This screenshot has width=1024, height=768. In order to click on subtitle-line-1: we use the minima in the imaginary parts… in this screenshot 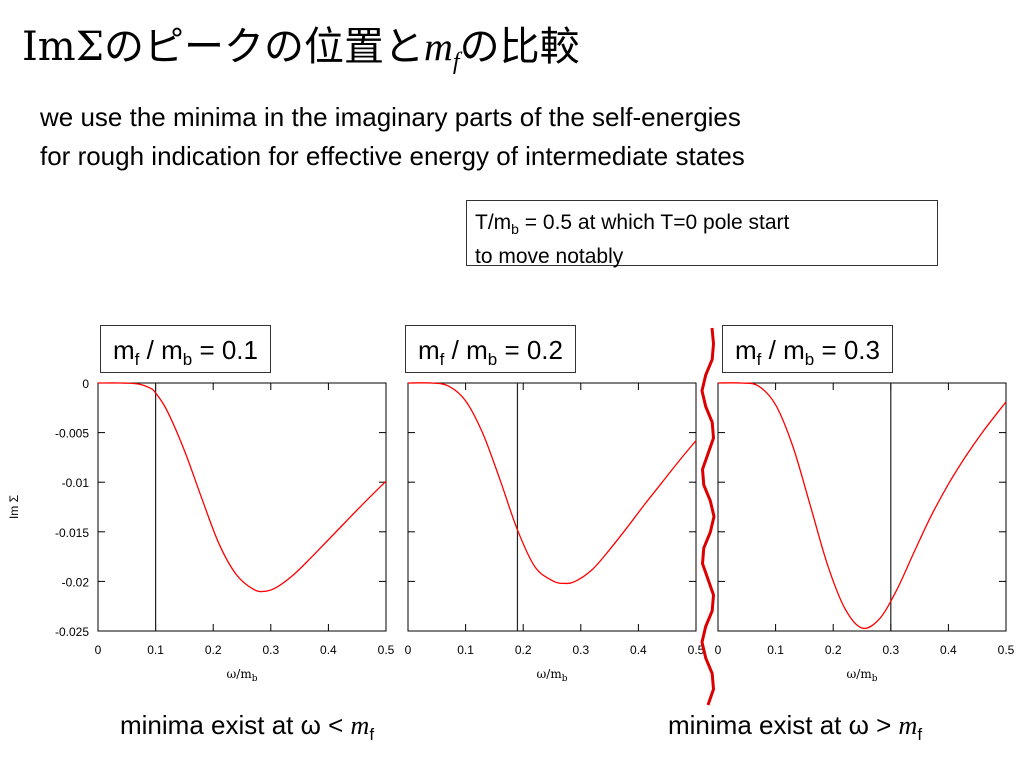, I will do `click(390, 117)`.